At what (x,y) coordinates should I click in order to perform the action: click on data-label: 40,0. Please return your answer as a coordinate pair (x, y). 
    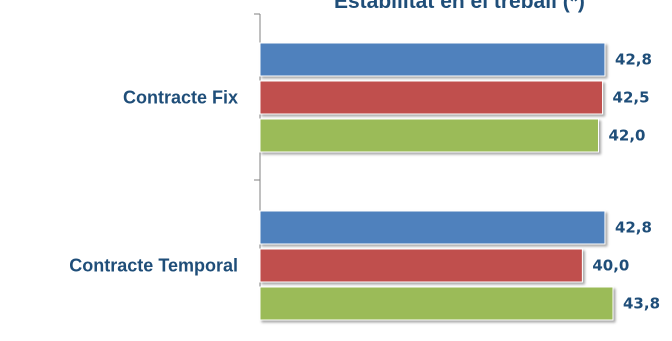
    Looking at the image, I should click on (610, 266).